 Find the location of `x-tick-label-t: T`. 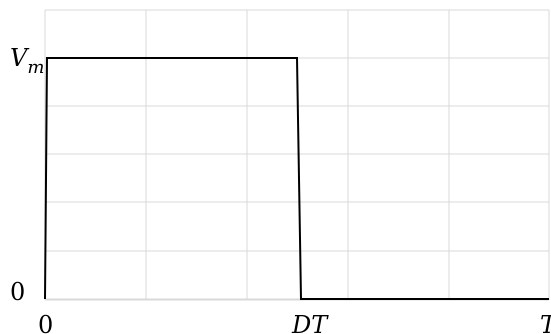

x-tick-label-t: T is located at coordinates (545, 322).